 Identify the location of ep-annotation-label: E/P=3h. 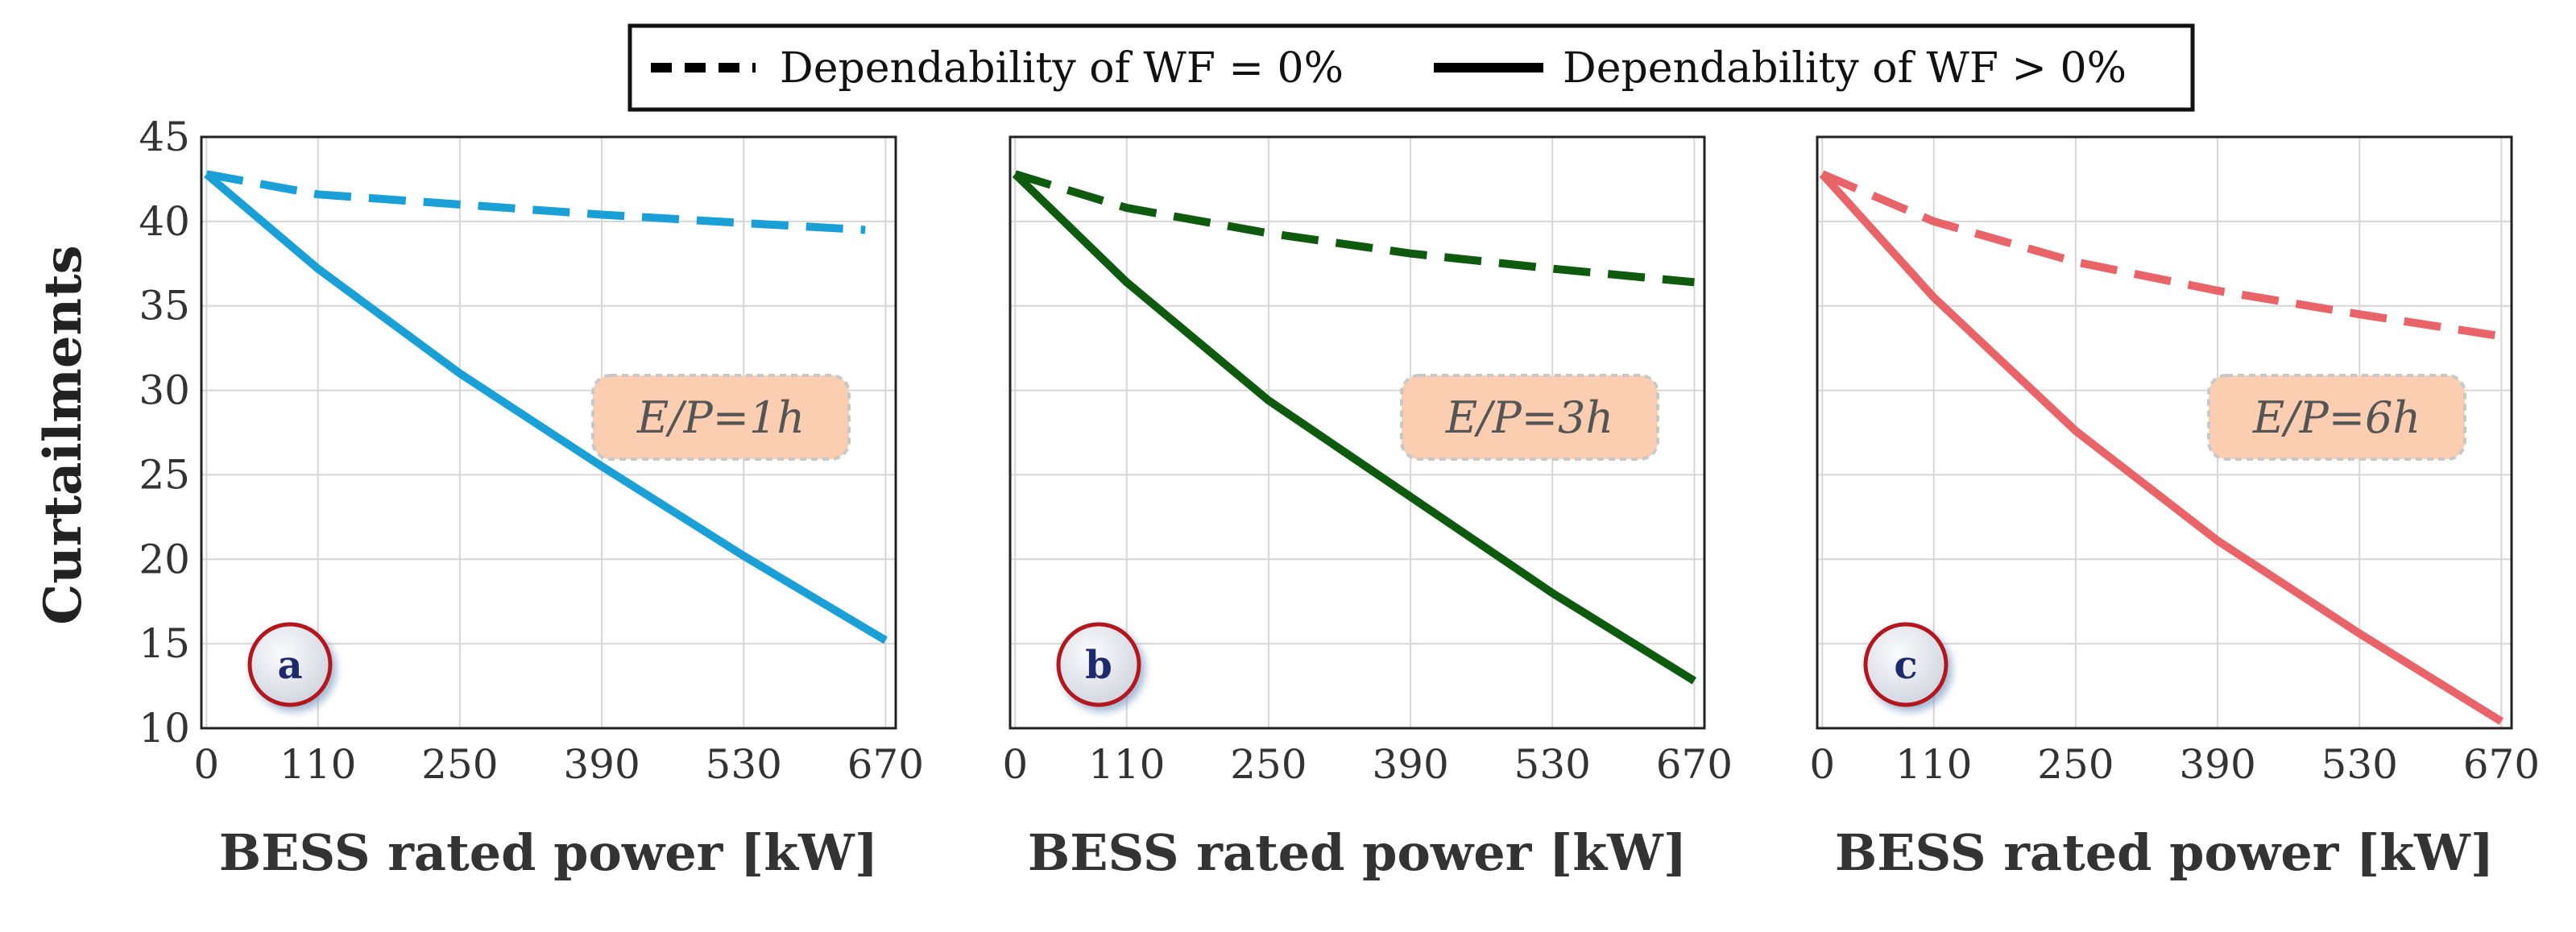
(1529, 418).